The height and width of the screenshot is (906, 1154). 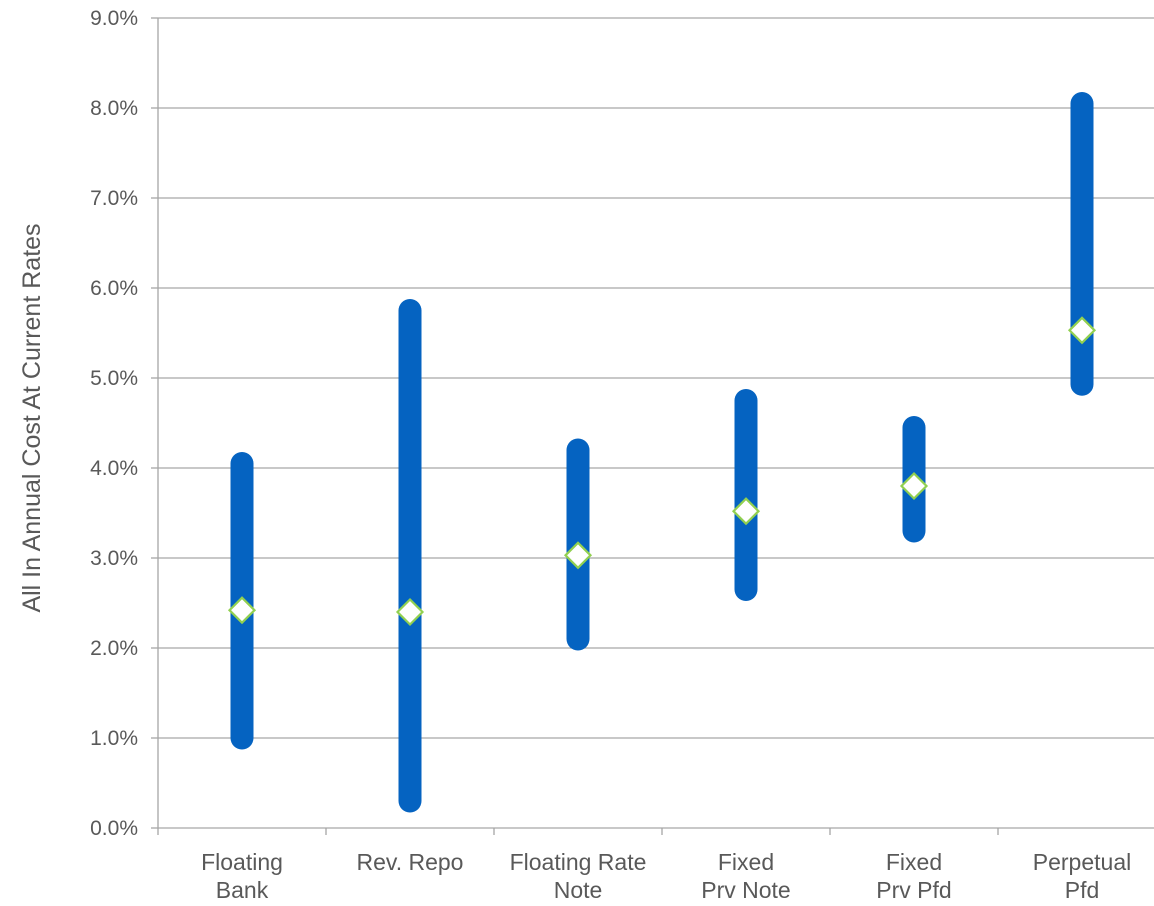 I want to click on y-tick-label: 3.0%, so click(x=114, y=558).